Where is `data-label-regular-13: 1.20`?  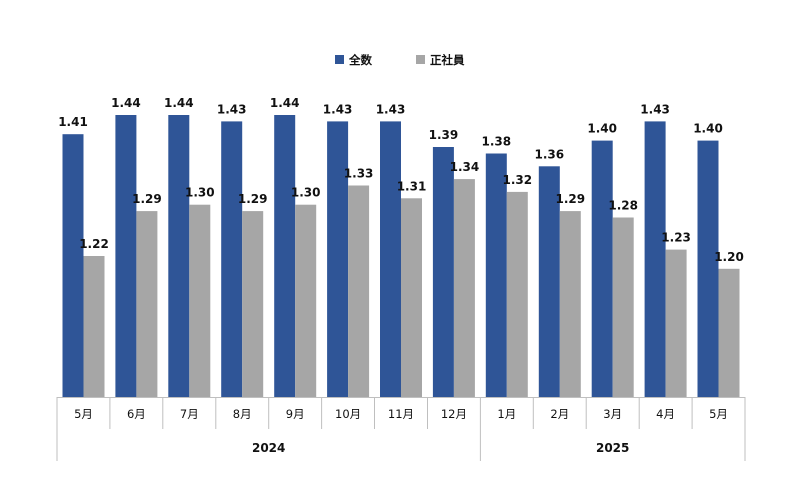 data-label-regular-13: 1.20 is located at coordinates (729, 257).